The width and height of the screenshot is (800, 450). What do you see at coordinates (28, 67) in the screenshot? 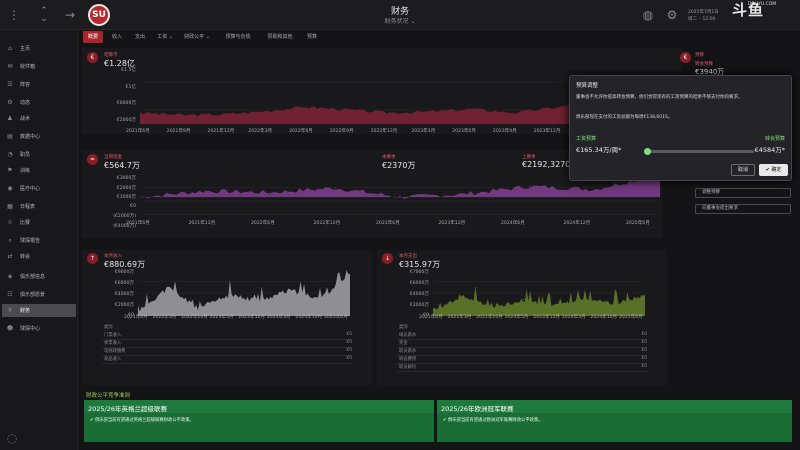
I see `sidebar-item-label: 收件箱` at bounding box center [28, 67].